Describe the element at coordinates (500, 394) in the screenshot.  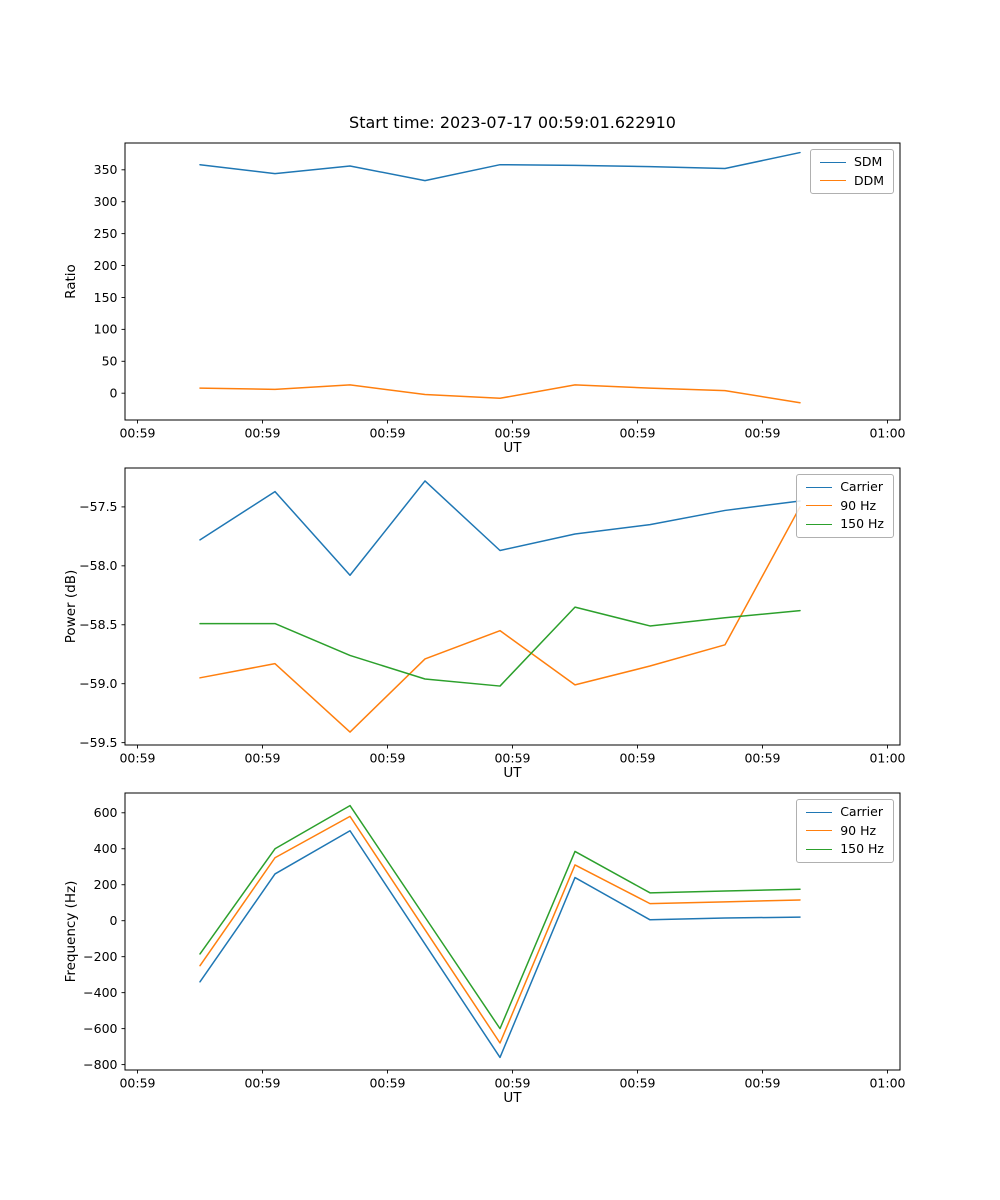
I see `series-line-ddm` at that location.